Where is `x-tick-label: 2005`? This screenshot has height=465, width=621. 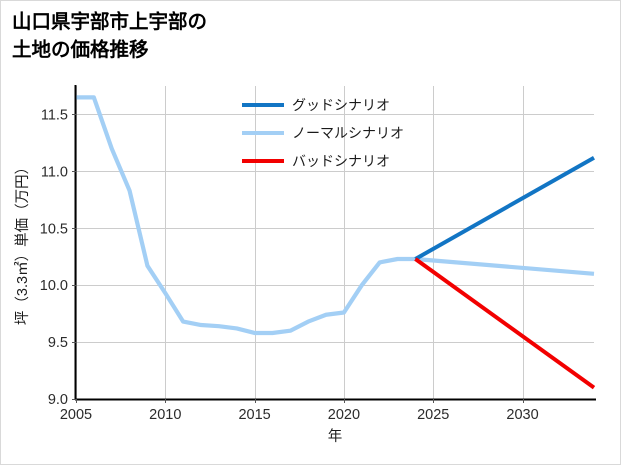 x-tick-label: 2005 is located at coordinates (76, 415).